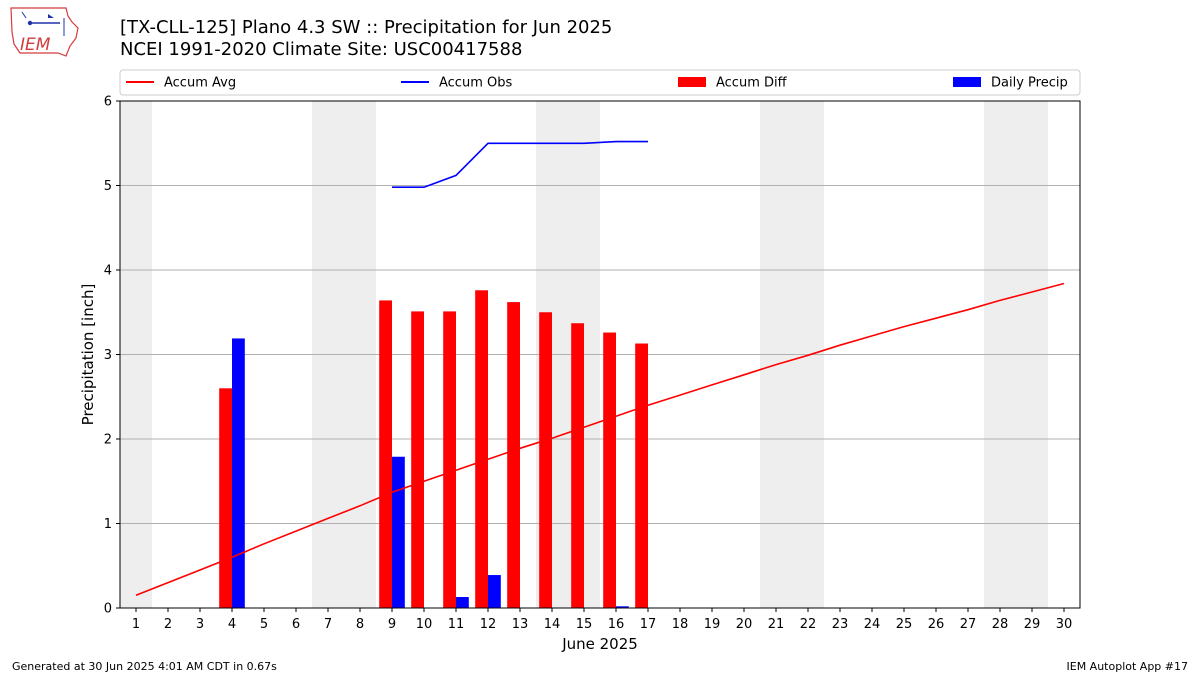 This screenshot has width=1200, height=675. I want to click on x-tick-label: 10, so click(424, 624).